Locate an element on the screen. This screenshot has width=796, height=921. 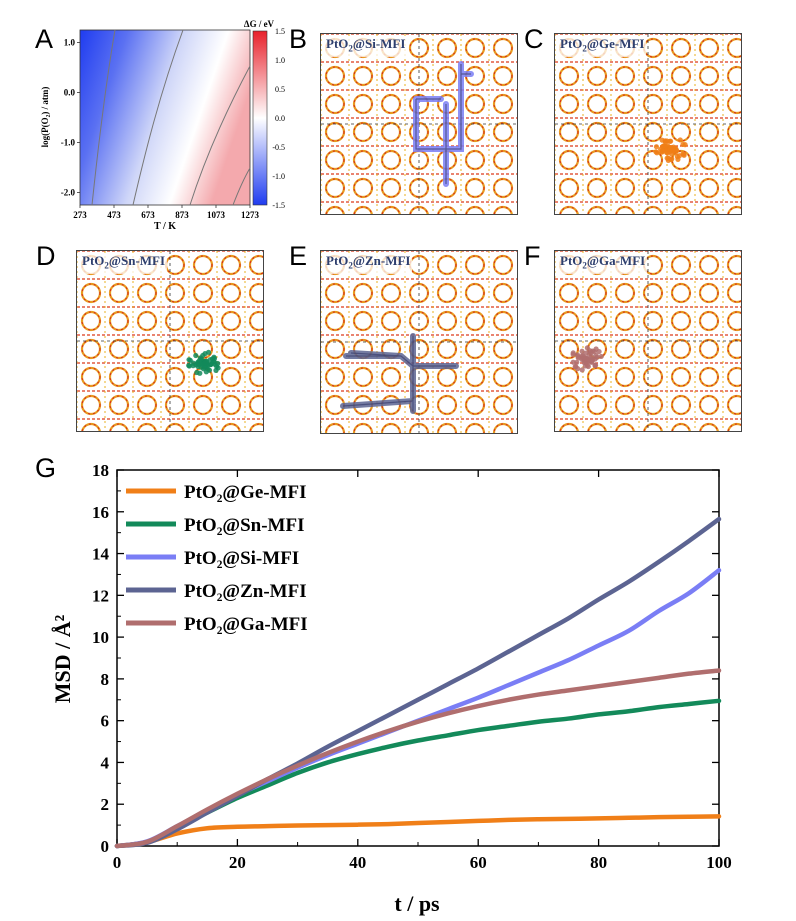
y-tick-label: 18 is located at coordinates (100, 470).